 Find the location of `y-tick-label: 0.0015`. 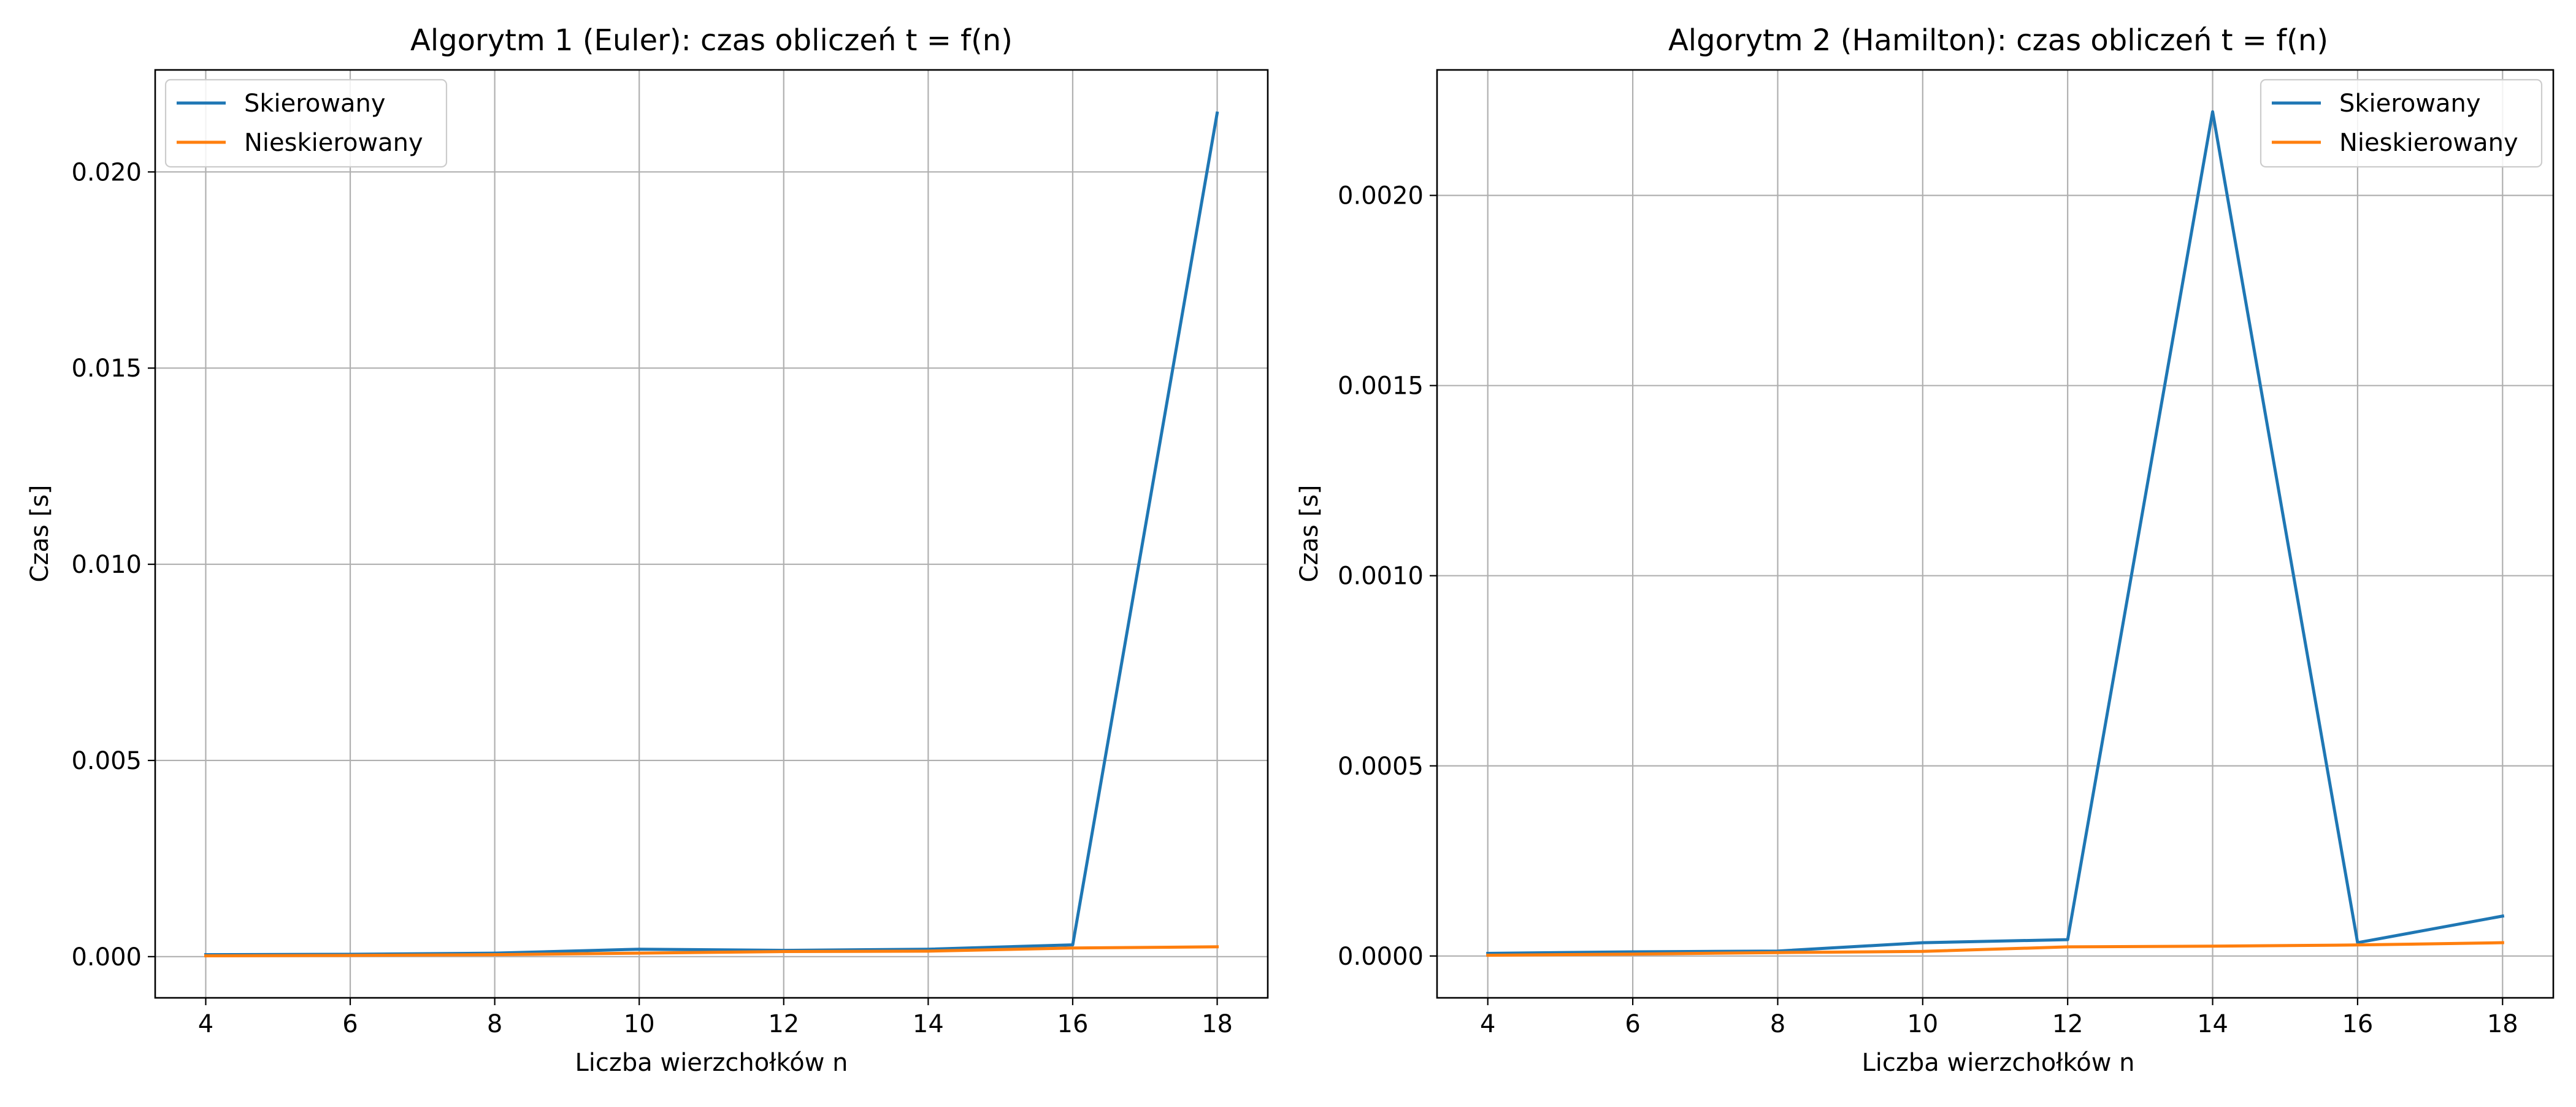

y-tick-label: 0.0015 is located at coordinates (1381, 386).